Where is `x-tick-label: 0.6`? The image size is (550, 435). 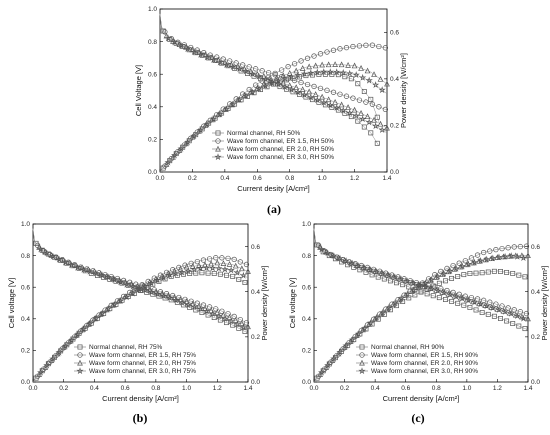 x-tick-label: 0.6 is located at coordinates (125, 388).